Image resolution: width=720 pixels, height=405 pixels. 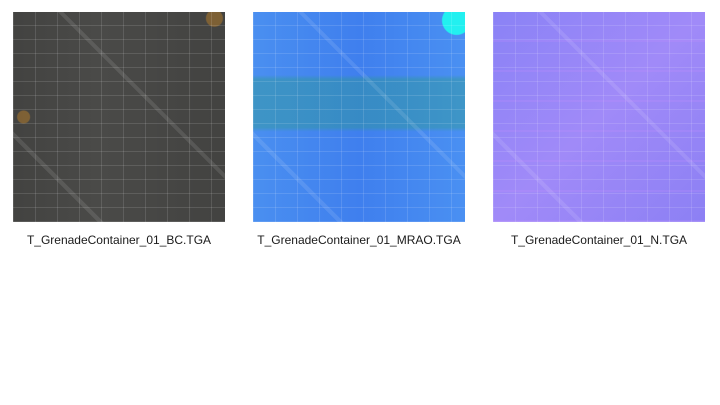 What do you see at coordinates (359, 240) in the screenshot?
I see `file-name: T_GrenadeContainer_01_MRAO.TGA` at bounding box center [359, 240].